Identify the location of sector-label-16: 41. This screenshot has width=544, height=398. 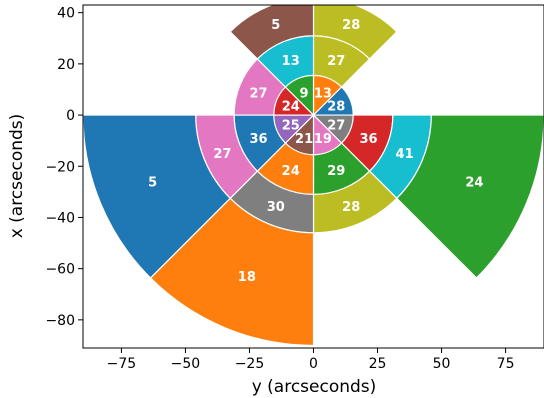
(405, 154).